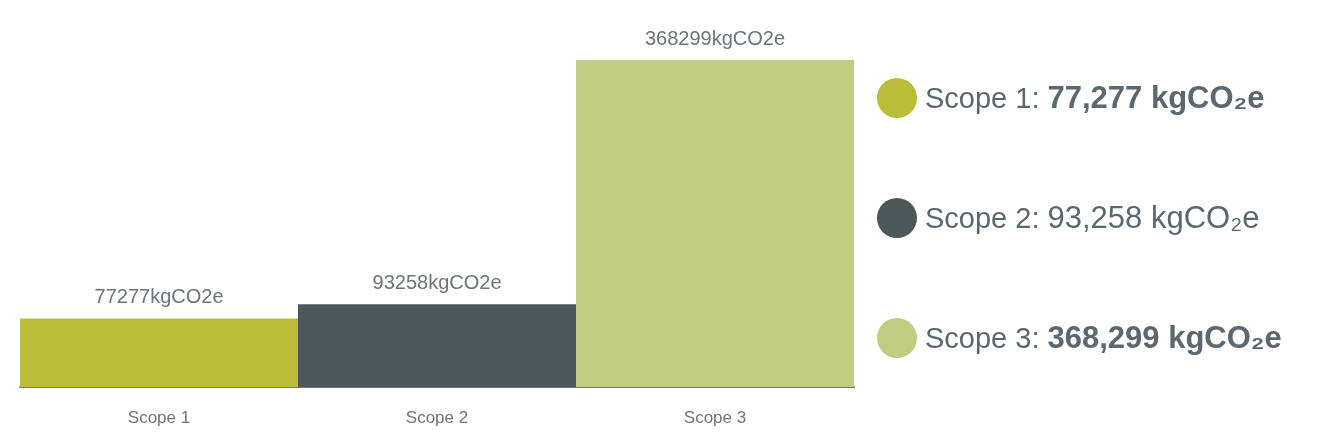  Describe the element at coordinates (437, 282) in the screenshot. I see `data-label: 93258kgCO2e` at that location.